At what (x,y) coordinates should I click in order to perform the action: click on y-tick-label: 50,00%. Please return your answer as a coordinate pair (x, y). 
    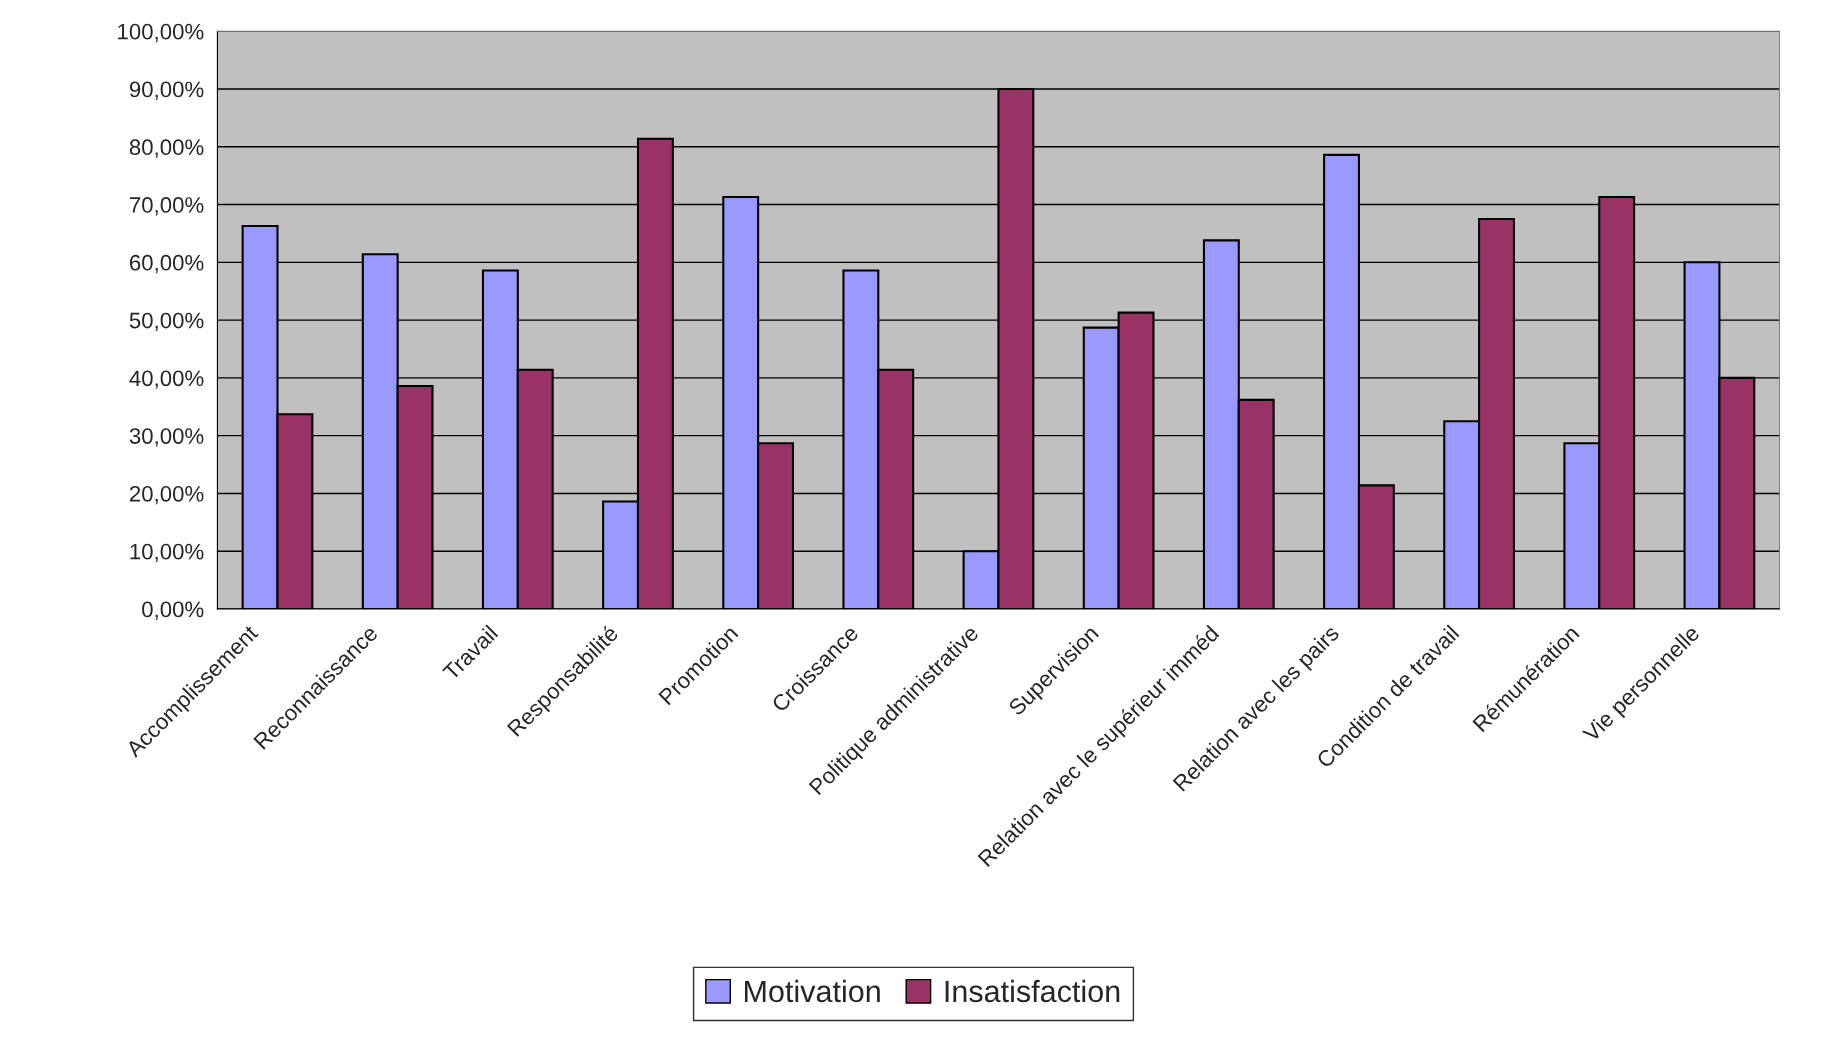
    Looking at the image, I should click on (166, 321).